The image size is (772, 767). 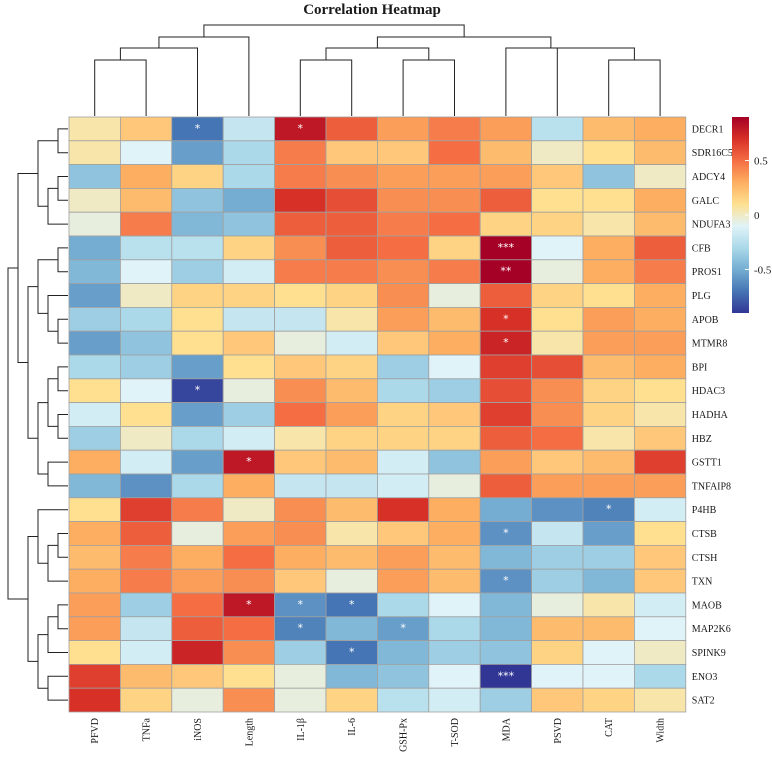 I want to click on row-label: SAT2, so click(x=703, y=701).